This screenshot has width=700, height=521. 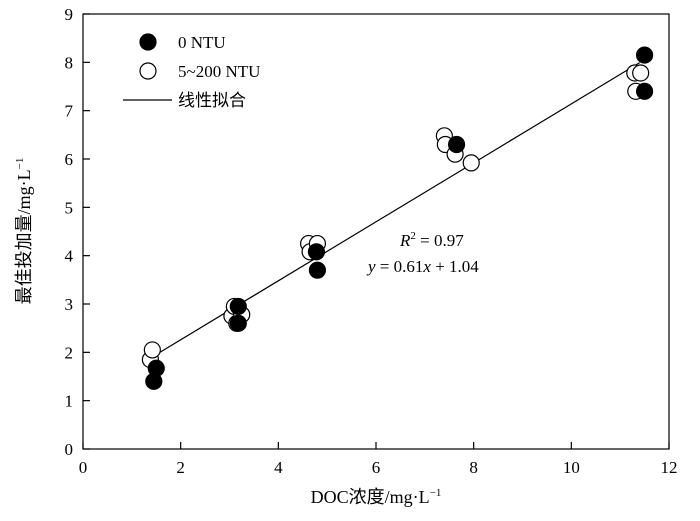 I want to click on legend: 0 NTU 5~200 NTU 线性拟合, so click(x=191, y=71).